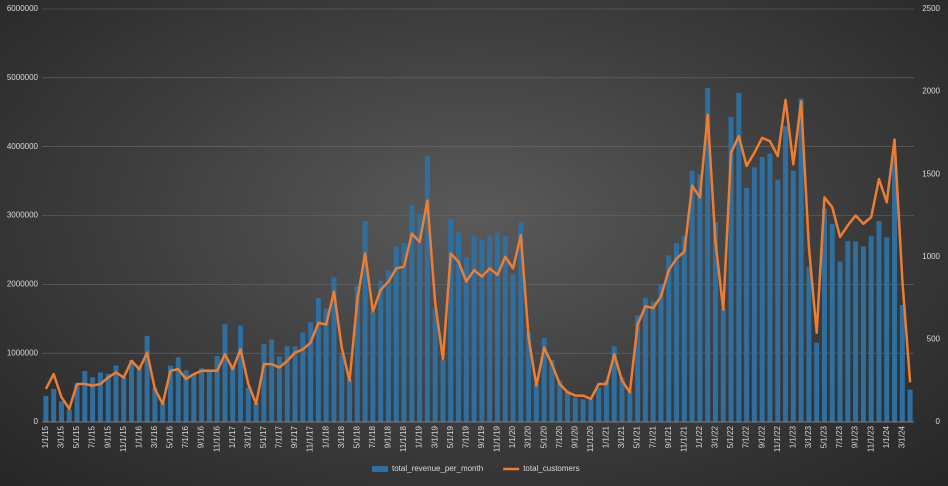 The height and width of the screenshot is (486, 948). I want to click on x-tick-label: 11/1/19, so click(497, 438).